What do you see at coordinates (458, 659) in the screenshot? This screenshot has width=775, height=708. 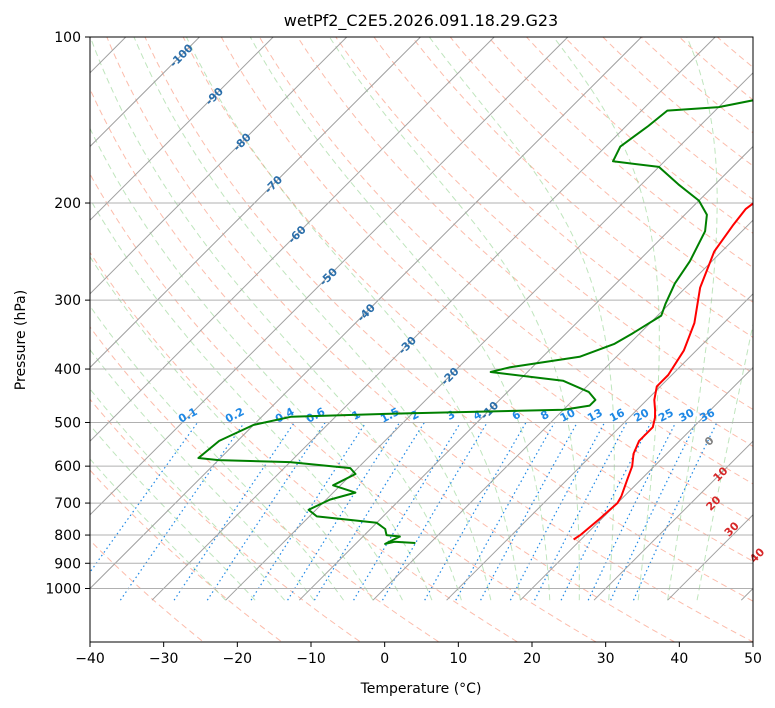 I see `x-tick-label: 10` at bounding box center [458, 659].